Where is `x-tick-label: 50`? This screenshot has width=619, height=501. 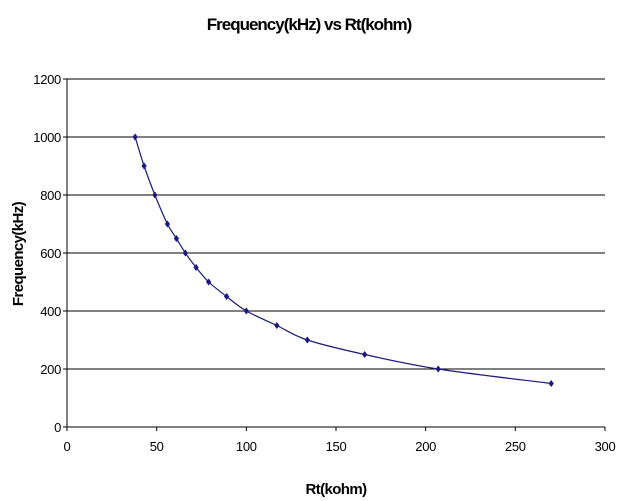
x-tick-label: 50 is located at coordinates (157, 446).